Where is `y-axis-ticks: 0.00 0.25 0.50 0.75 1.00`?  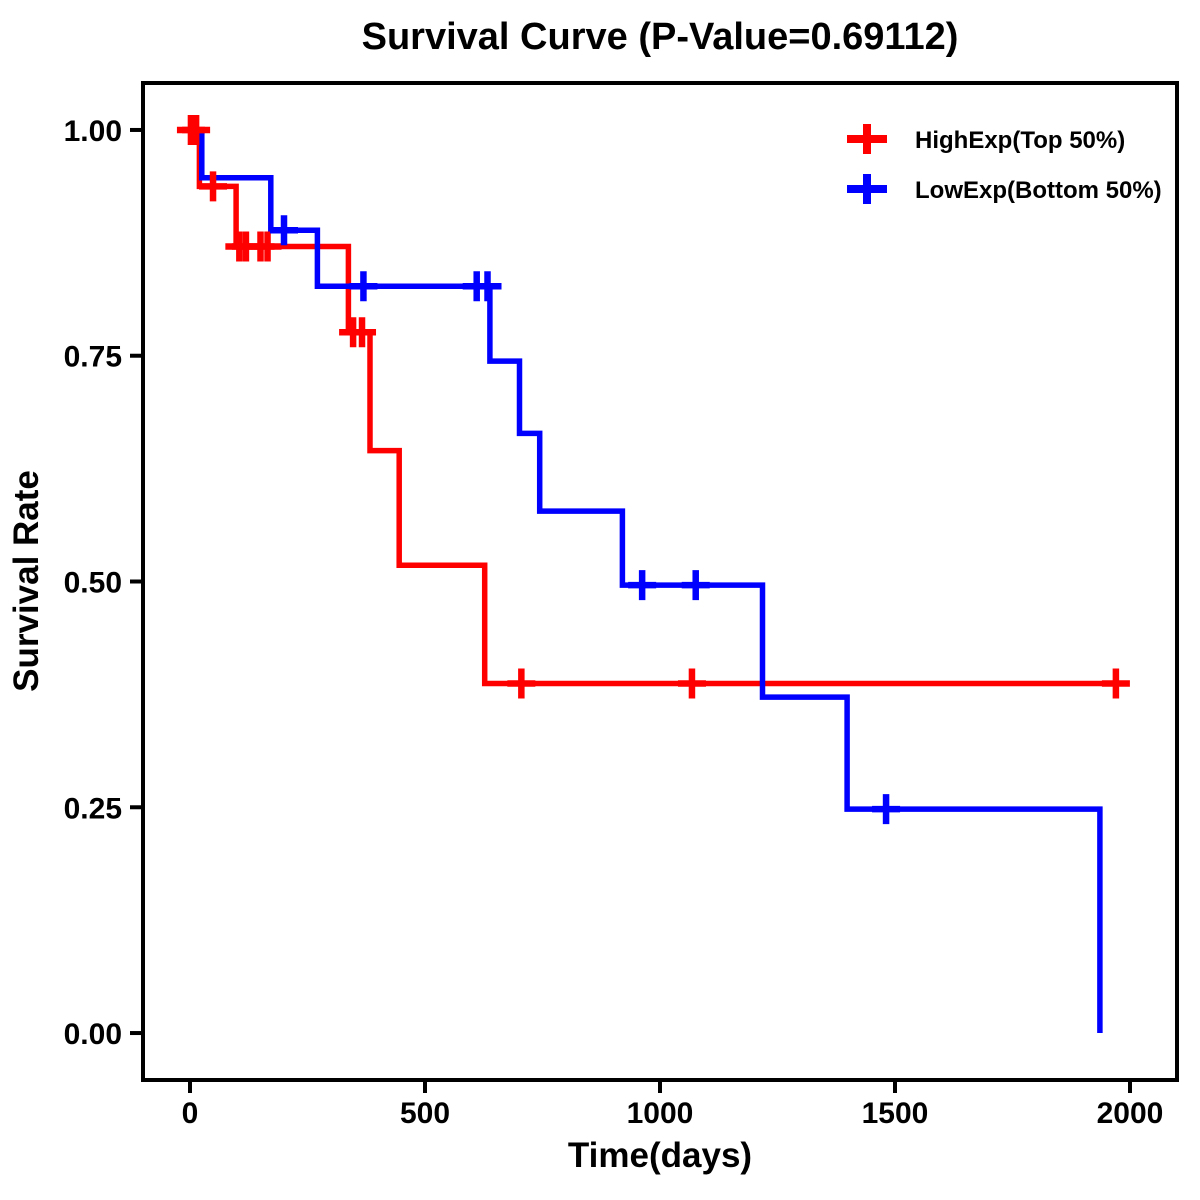
y-axis-ticks: 0.00 0.25 0.50 0.75 1.00 is located at coordinates (103, 583).